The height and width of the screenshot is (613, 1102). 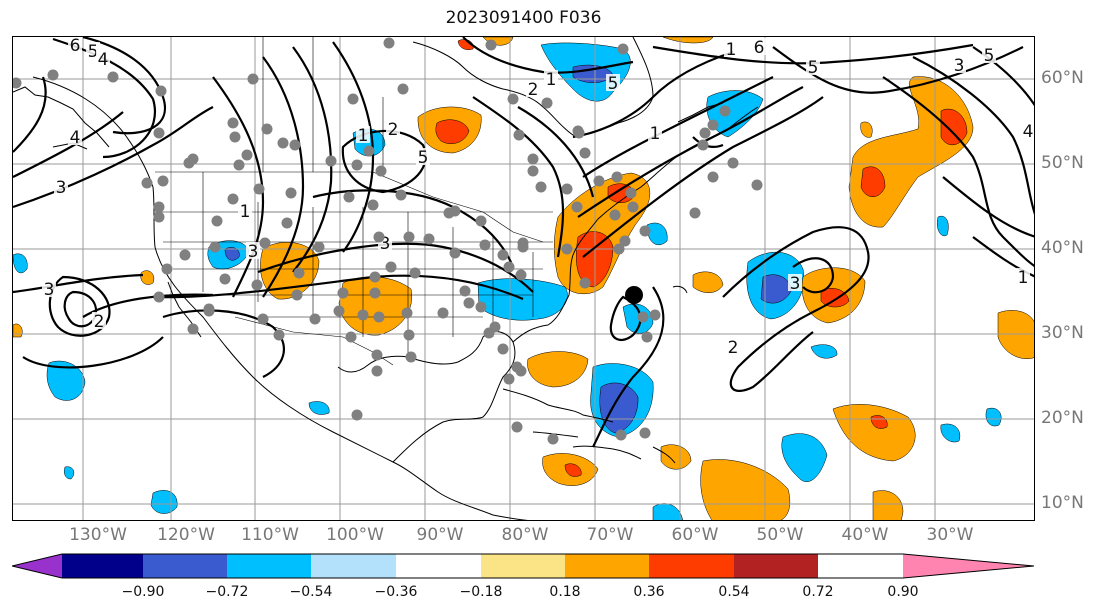 What do you see at coordinates (98, 535) in the screenshot?
I see `longitude-label: 130°W` at bounding box center [98, 535].